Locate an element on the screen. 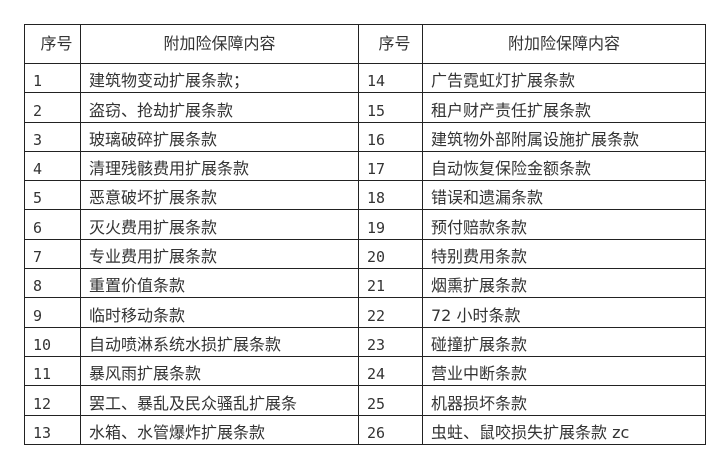 This screenshot has height=459, width=718. table-row: 9 临时移动条款 22 72 小时条款 is located at coordinates (365, 312).